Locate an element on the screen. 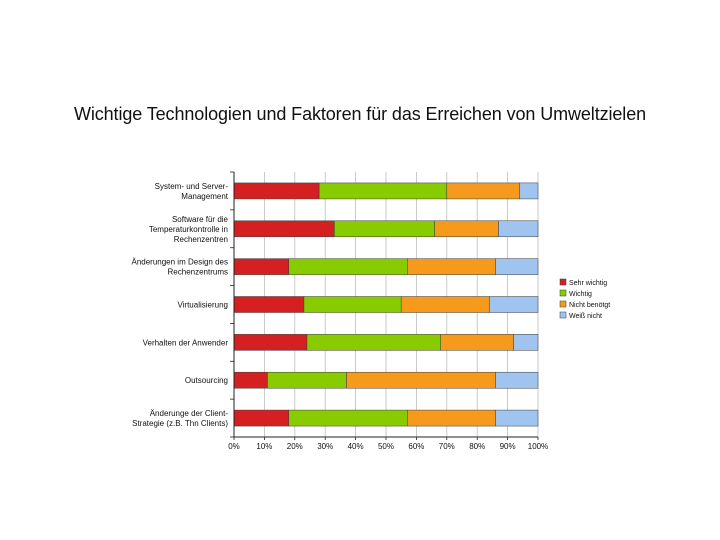  category-label: Outsourcing is located at coordinates (206, 380).